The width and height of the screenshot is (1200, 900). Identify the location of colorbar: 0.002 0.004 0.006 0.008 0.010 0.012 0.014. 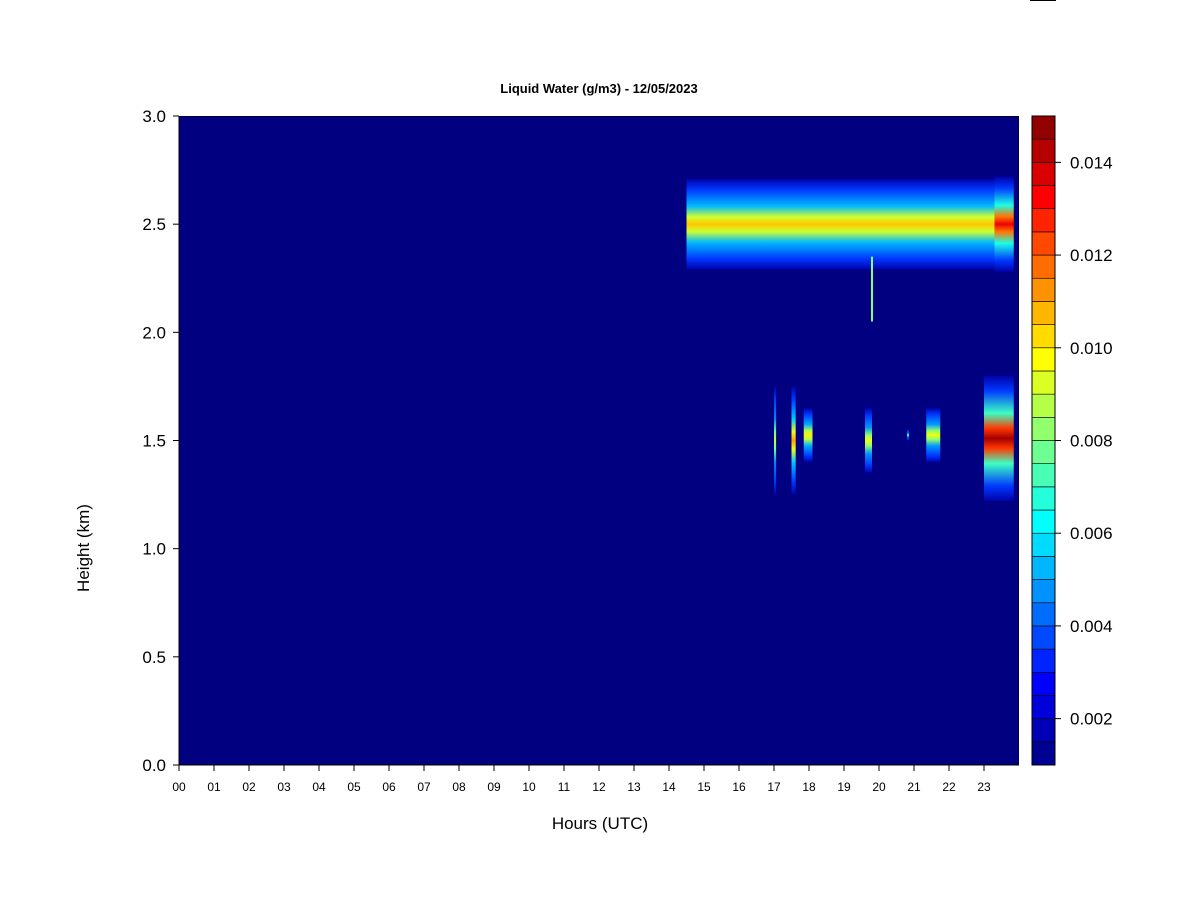
(1072, 440).